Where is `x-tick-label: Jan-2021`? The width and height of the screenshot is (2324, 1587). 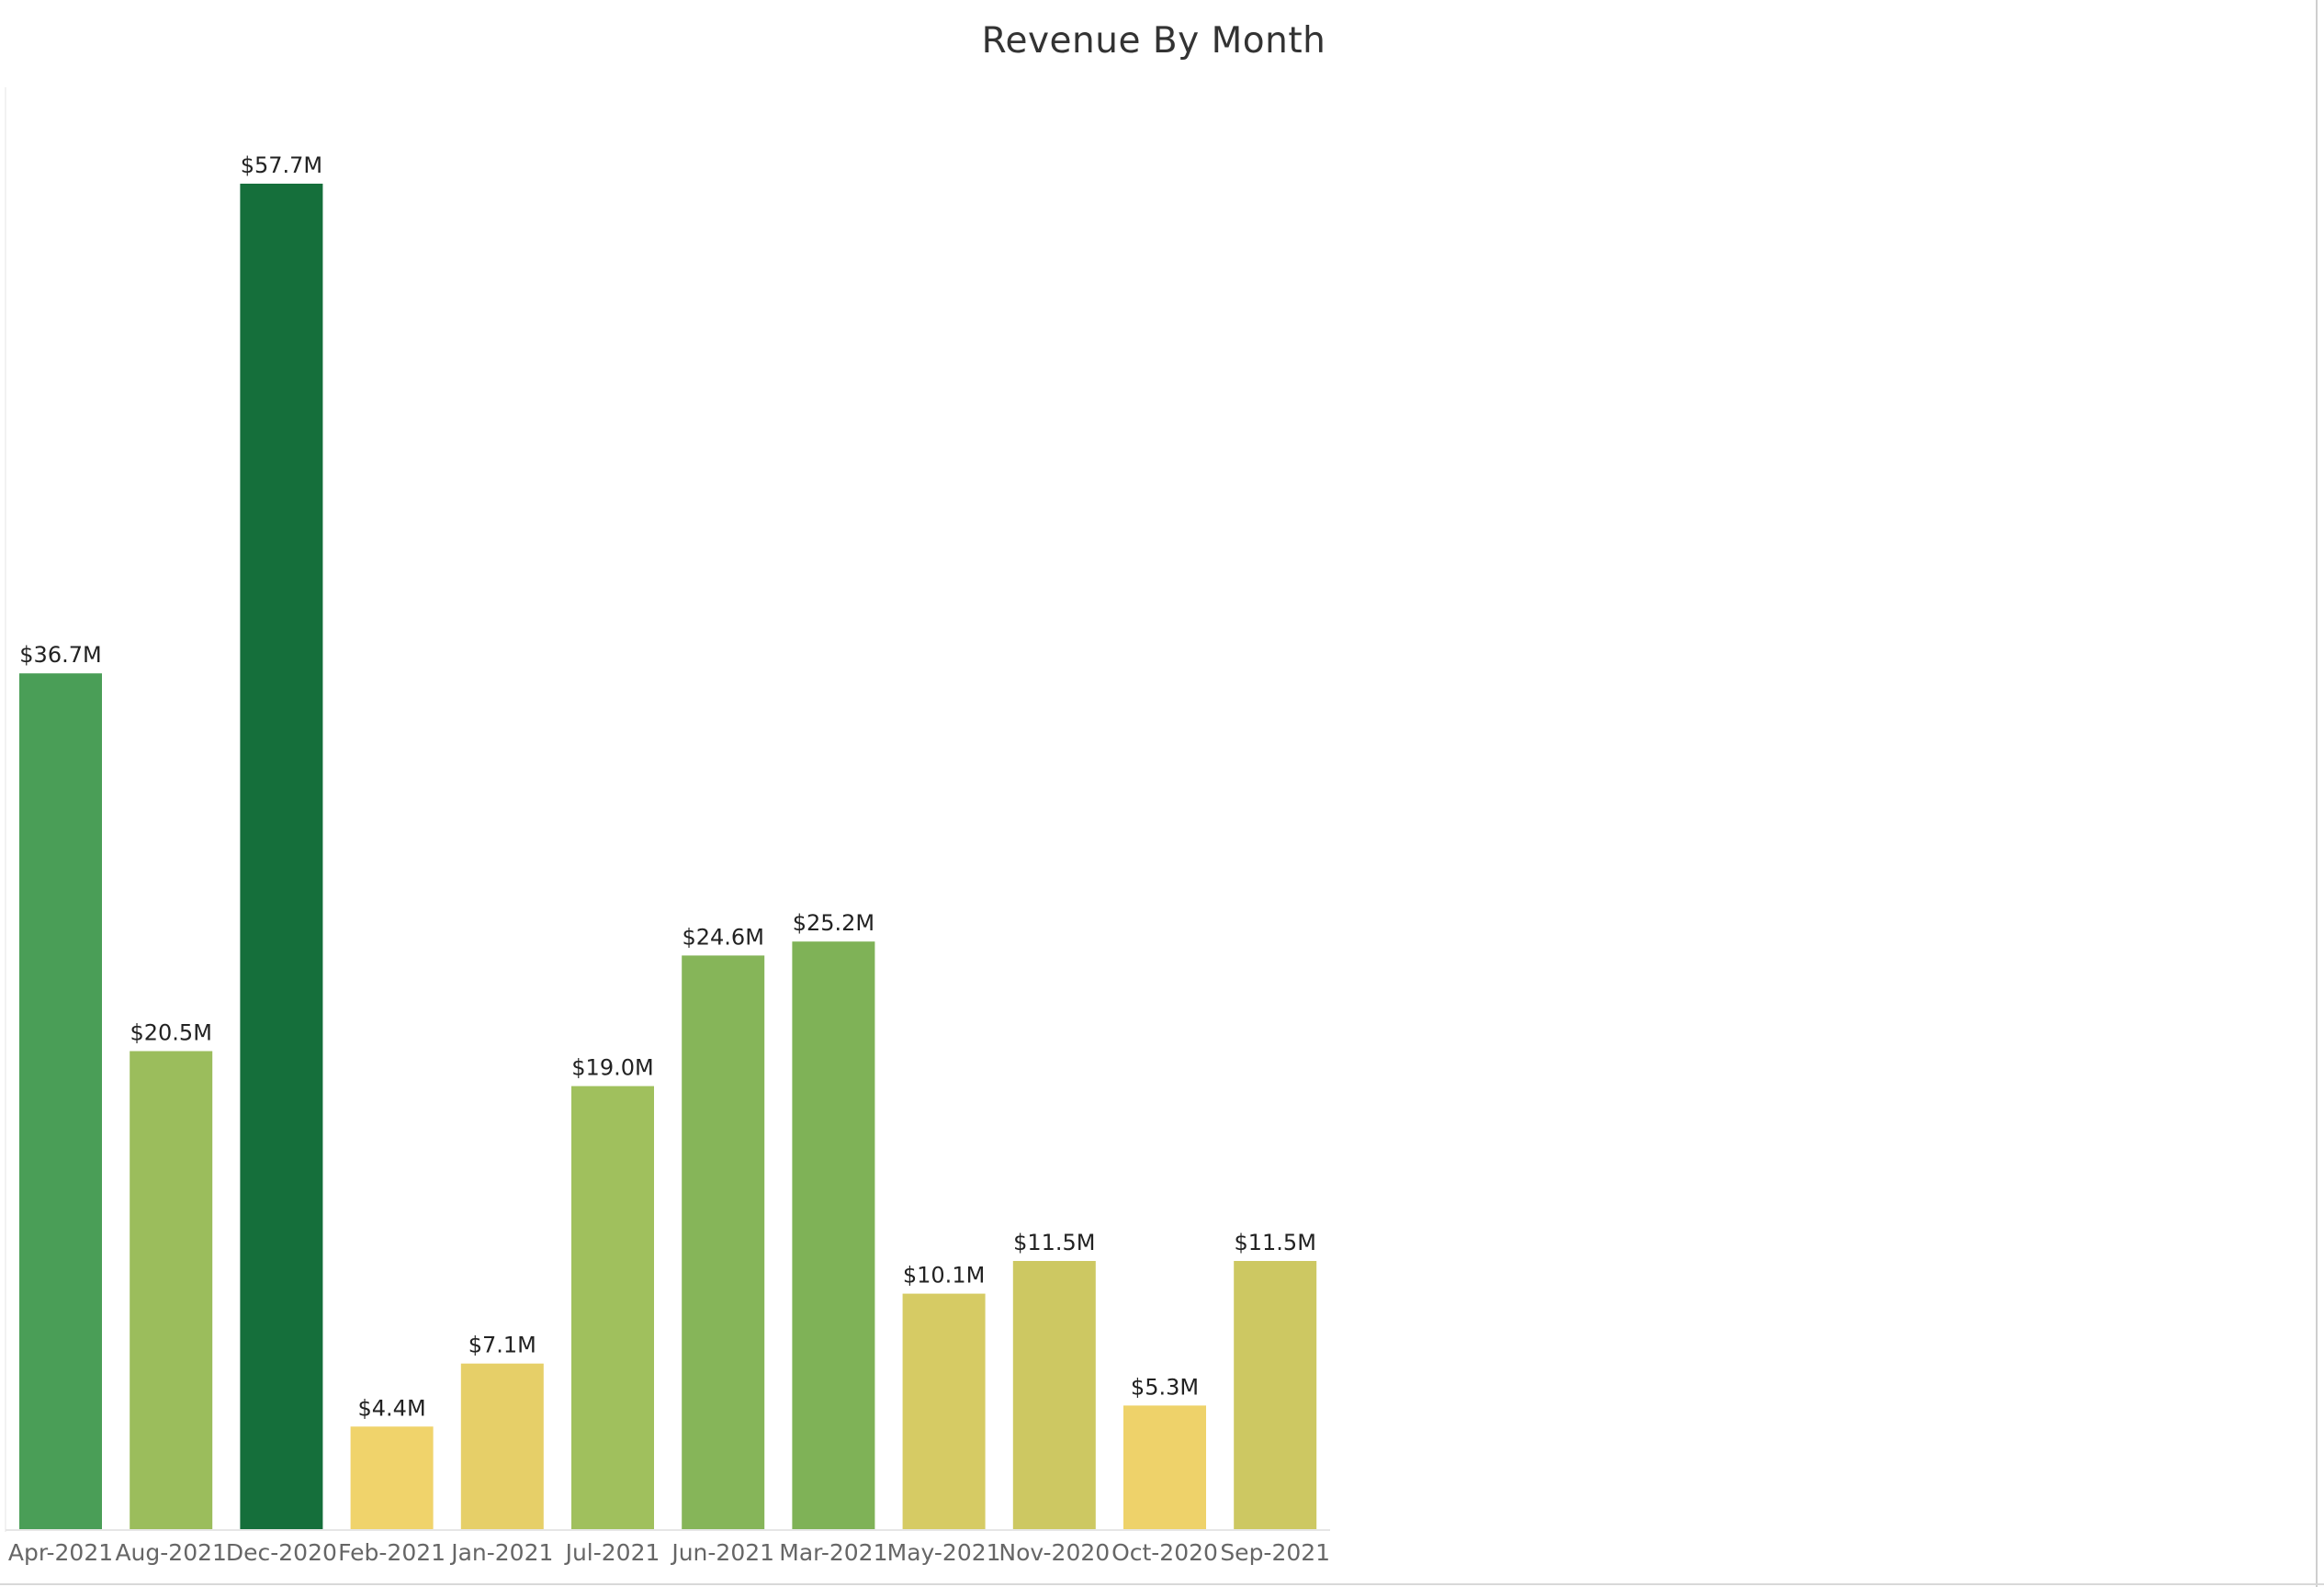 x-tick-label: Jan-2021 is located at coordinates (501, 1552).